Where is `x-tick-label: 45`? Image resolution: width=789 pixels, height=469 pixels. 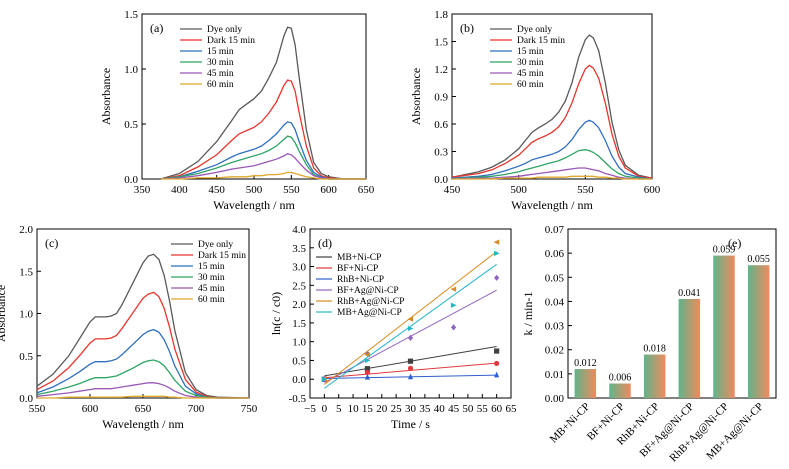 x-tick-label: 45 is located at coordinates (454, 409).